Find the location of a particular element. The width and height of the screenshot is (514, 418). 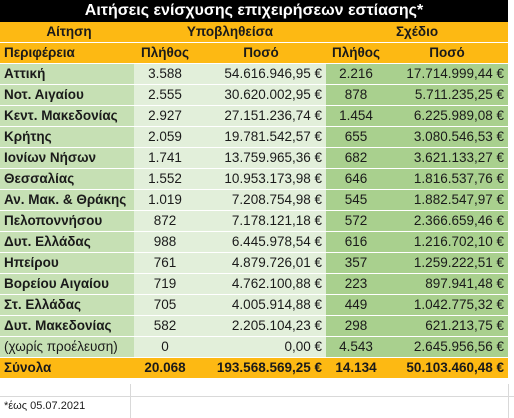

plan-count-cell: 646 is located at coordinates (356, 179).